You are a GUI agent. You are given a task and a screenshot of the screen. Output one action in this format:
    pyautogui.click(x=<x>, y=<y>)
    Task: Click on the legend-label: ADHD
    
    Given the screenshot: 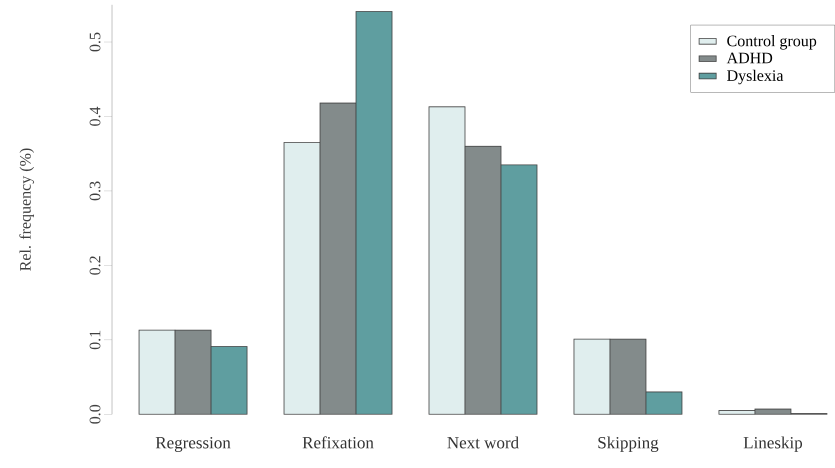 What is the action you would take?
    pyautogui.click(x=749, y=58)
    